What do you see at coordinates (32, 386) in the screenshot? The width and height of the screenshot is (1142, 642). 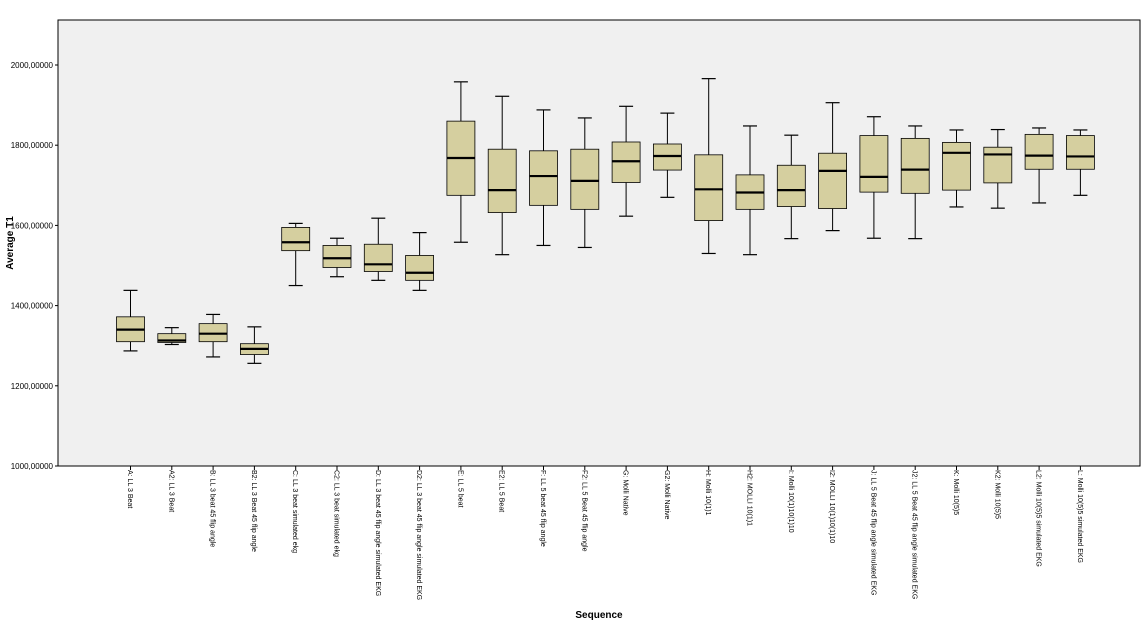 I see `y-tick-label: 1200,00000` at bounding box center [32, 386].